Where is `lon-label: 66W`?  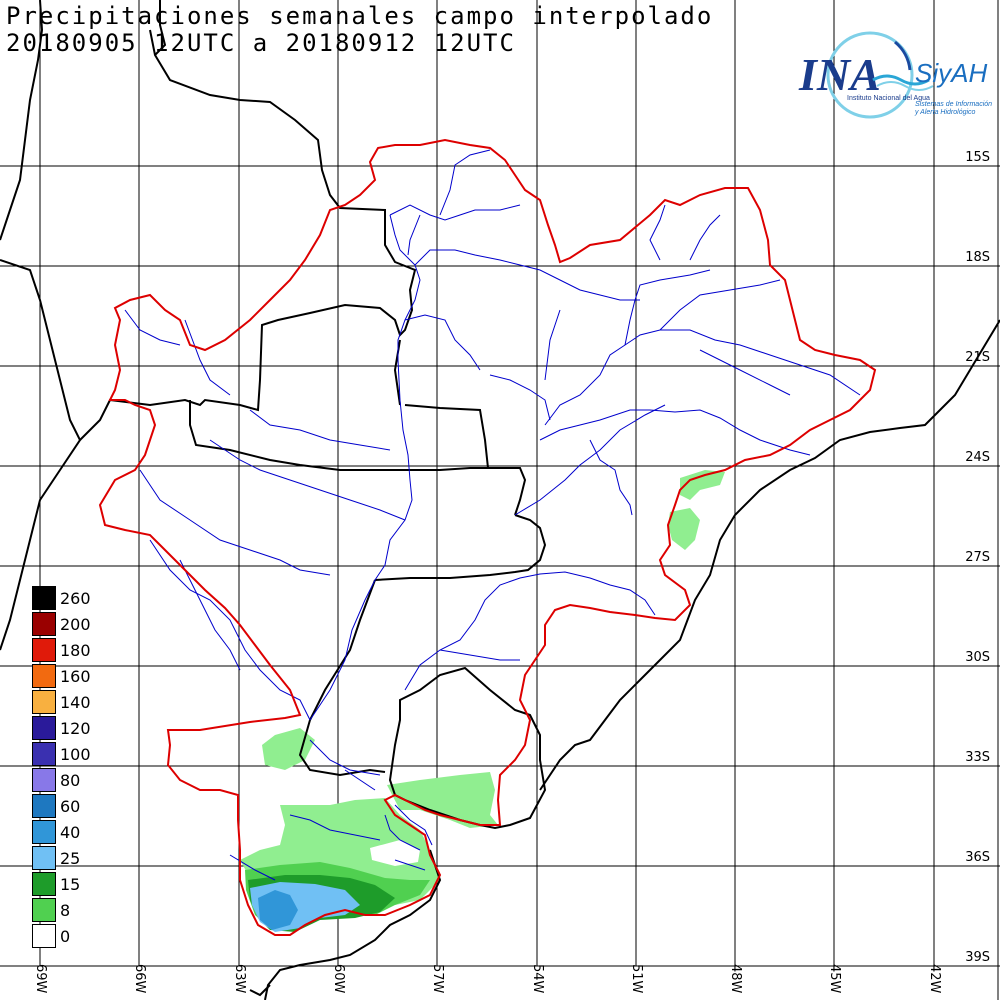 lon-label: 66W is located at coordinates (139, 979).